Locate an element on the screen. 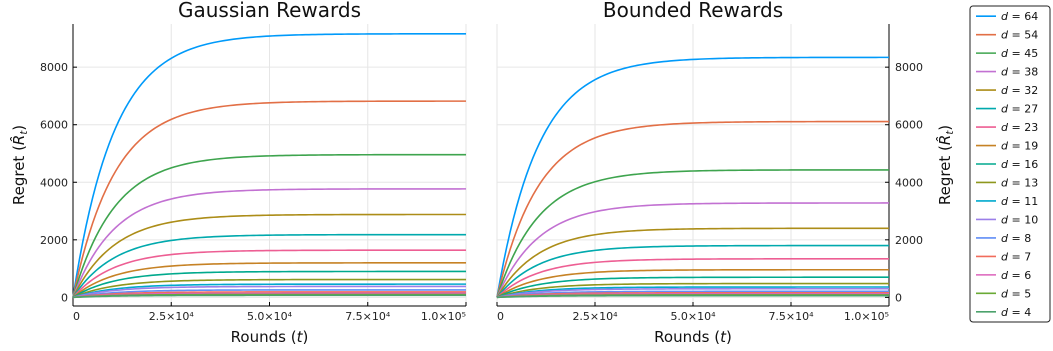 This screenshot has height=351, width=1053. legend-item: d = 5 is located at coordinates (1003, 293).